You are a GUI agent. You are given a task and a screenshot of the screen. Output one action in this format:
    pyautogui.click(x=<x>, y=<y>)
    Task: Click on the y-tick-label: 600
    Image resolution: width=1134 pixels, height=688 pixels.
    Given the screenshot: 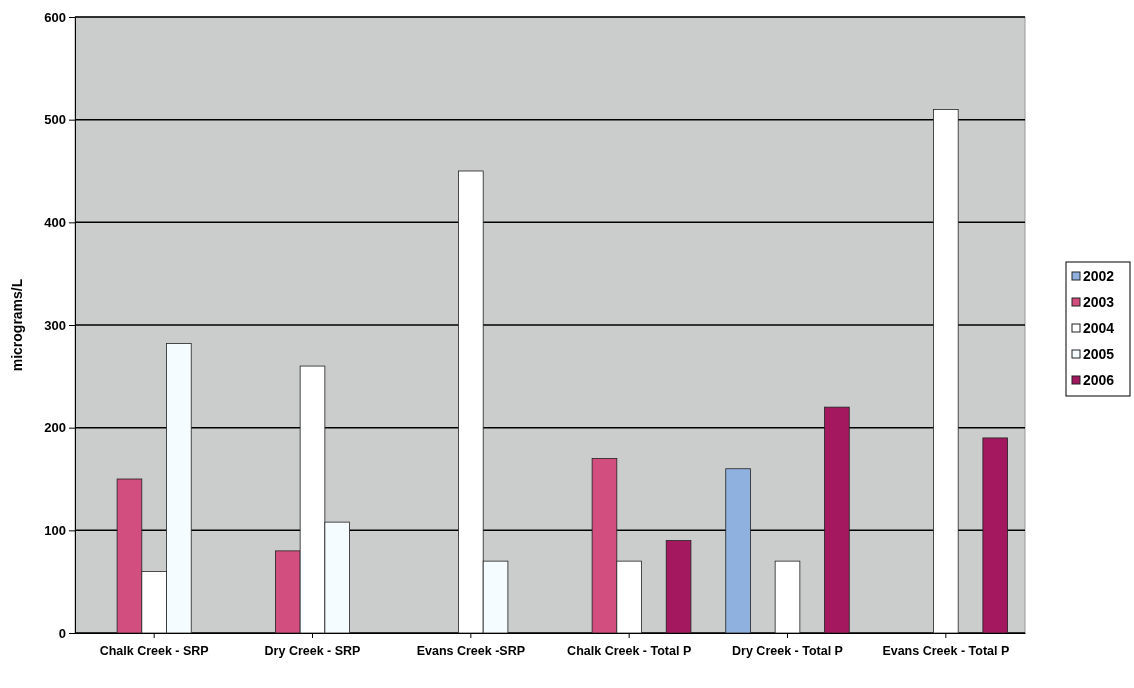 What is the action you would take?
    pyautogui.click(x=55, y=17)
    